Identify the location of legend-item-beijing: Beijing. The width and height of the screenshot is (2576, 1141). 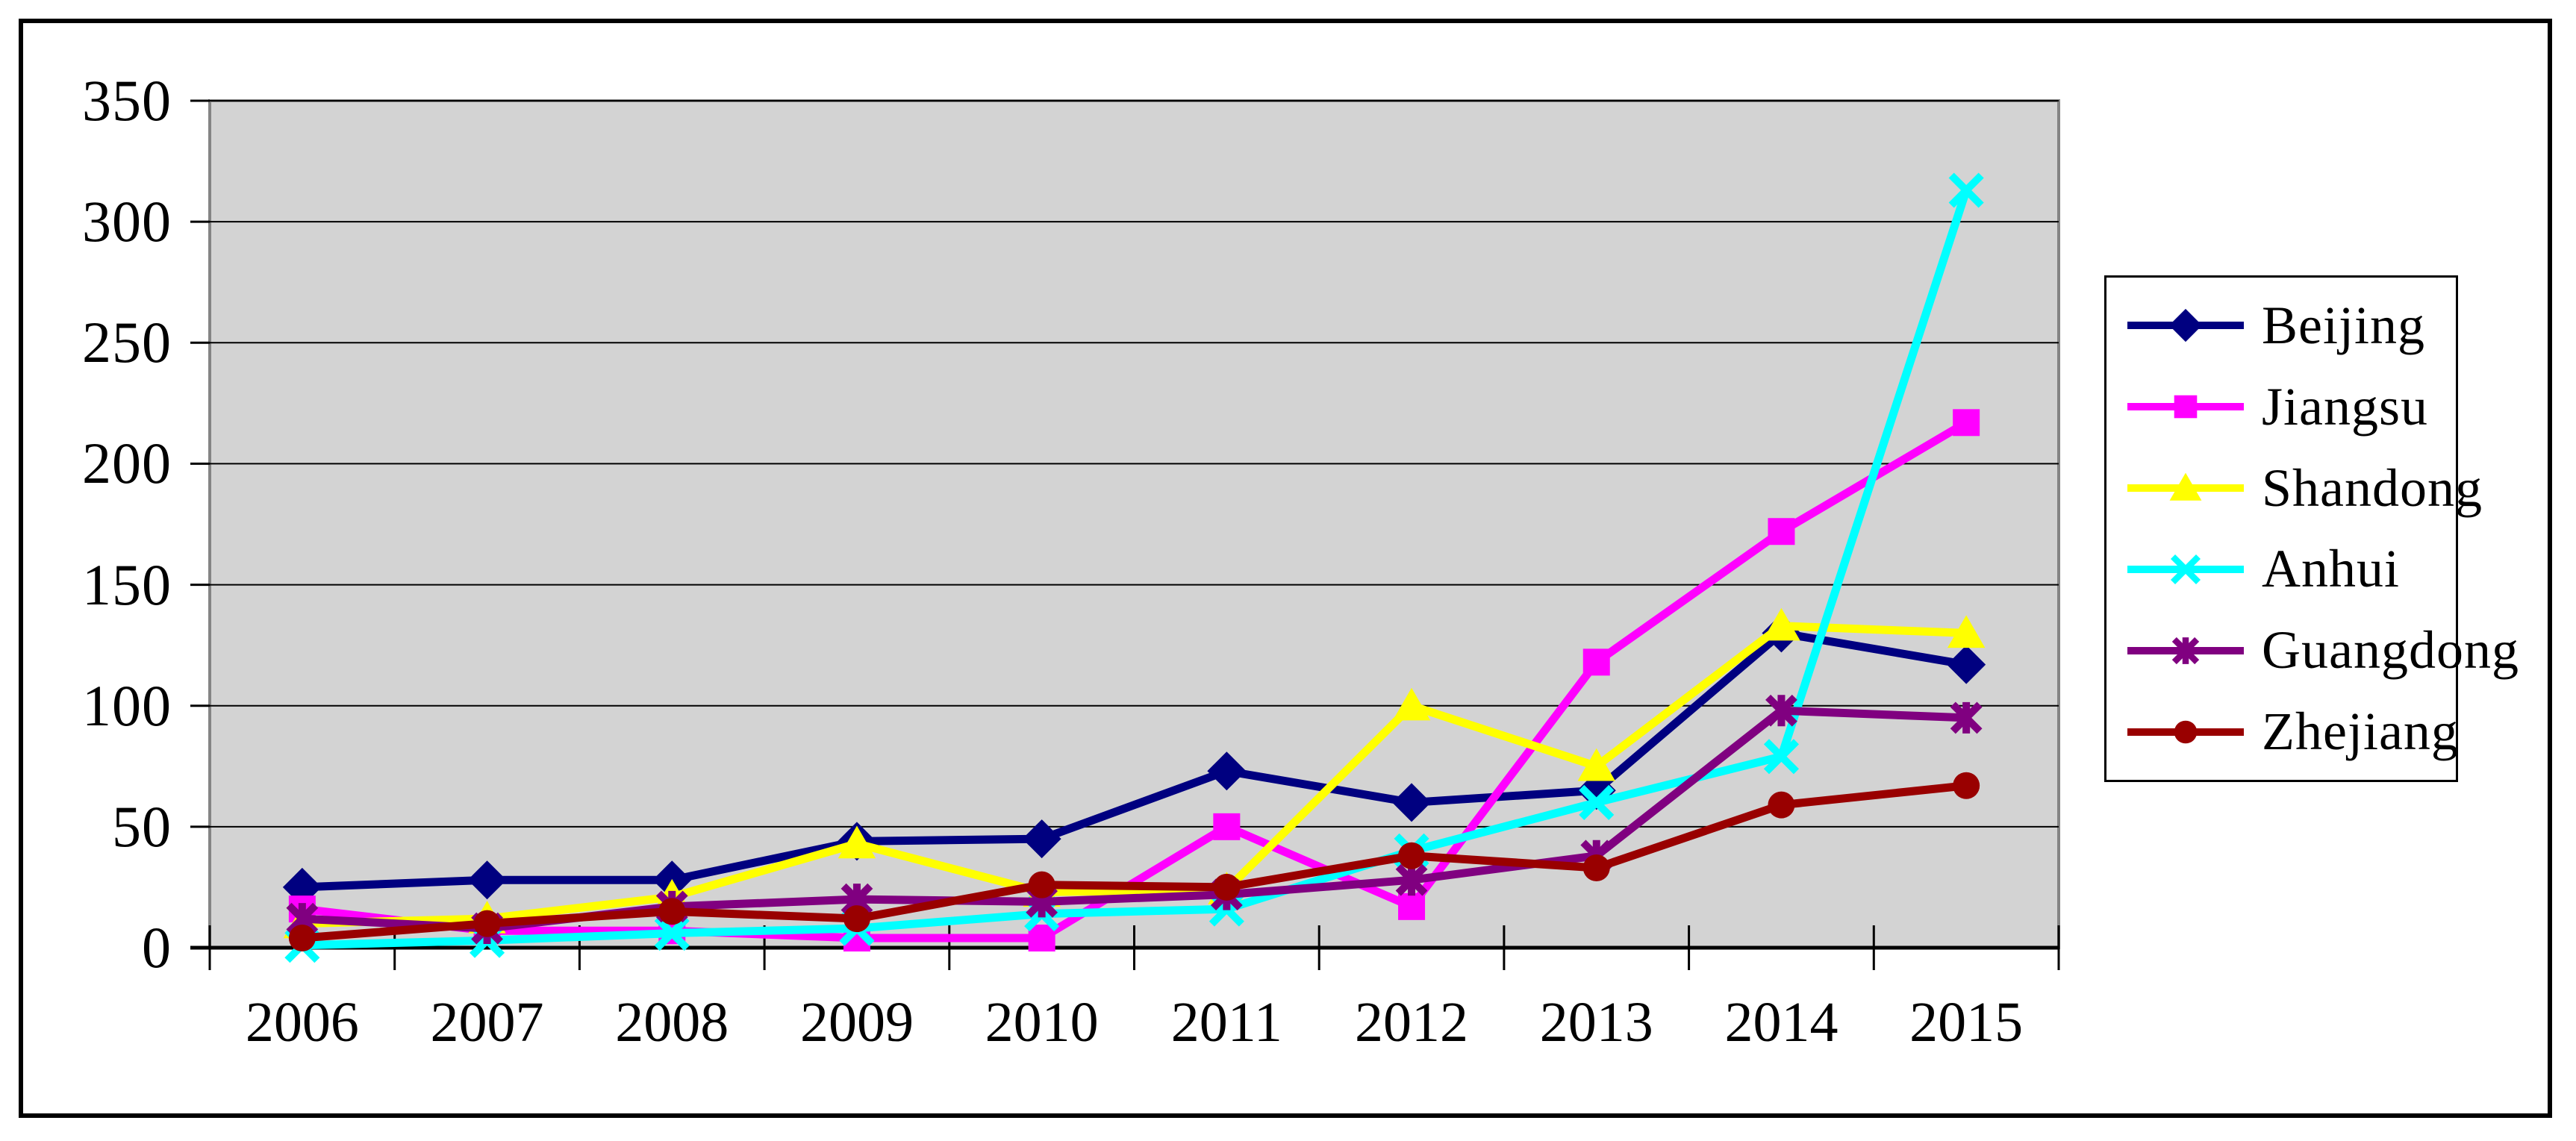
(2289, 325).